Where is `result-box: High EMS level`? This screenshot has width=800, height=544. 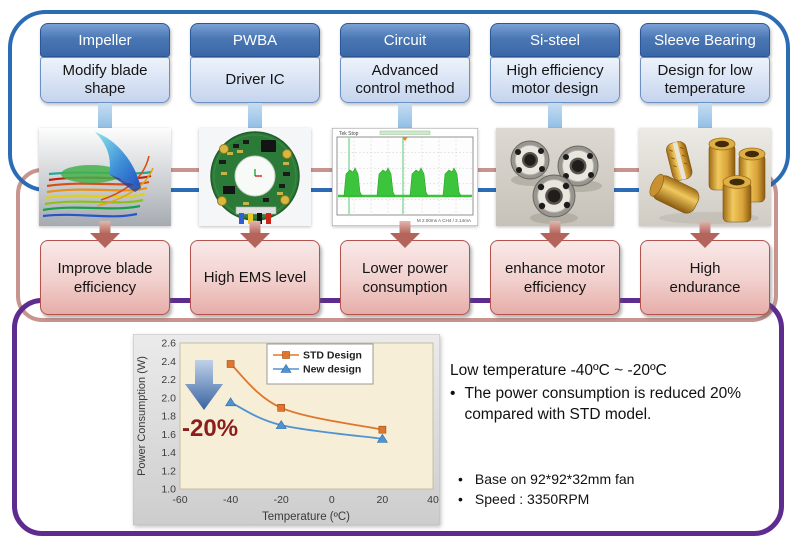 result-box: High EMS level is located at coordinates (255, 277).